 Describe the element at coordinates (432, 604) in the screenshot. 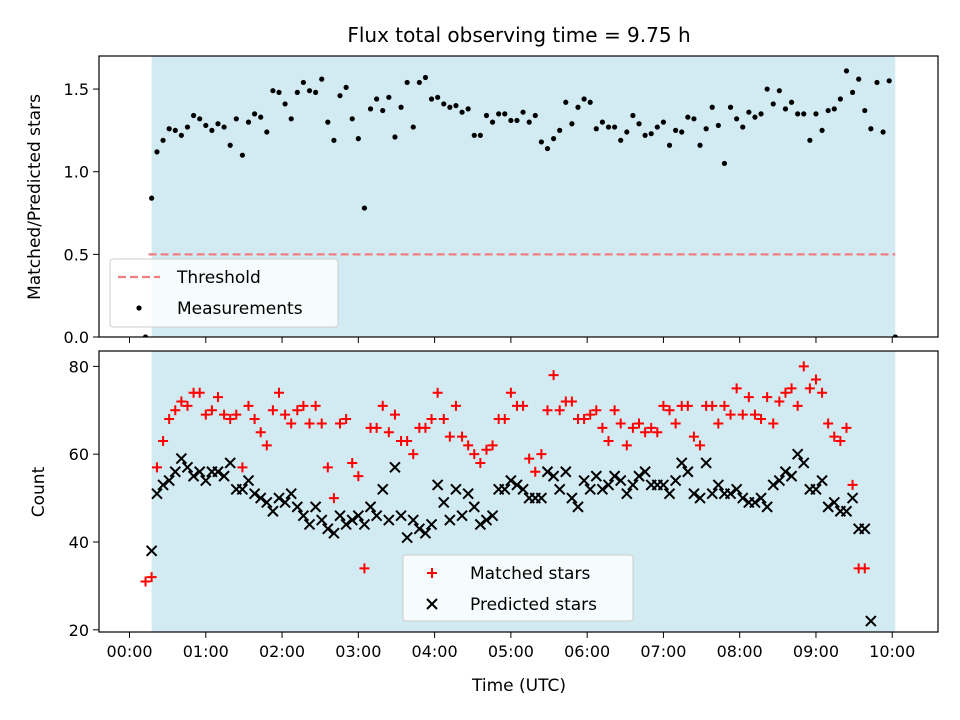

I see `legend-predicted-swatch` at that location.